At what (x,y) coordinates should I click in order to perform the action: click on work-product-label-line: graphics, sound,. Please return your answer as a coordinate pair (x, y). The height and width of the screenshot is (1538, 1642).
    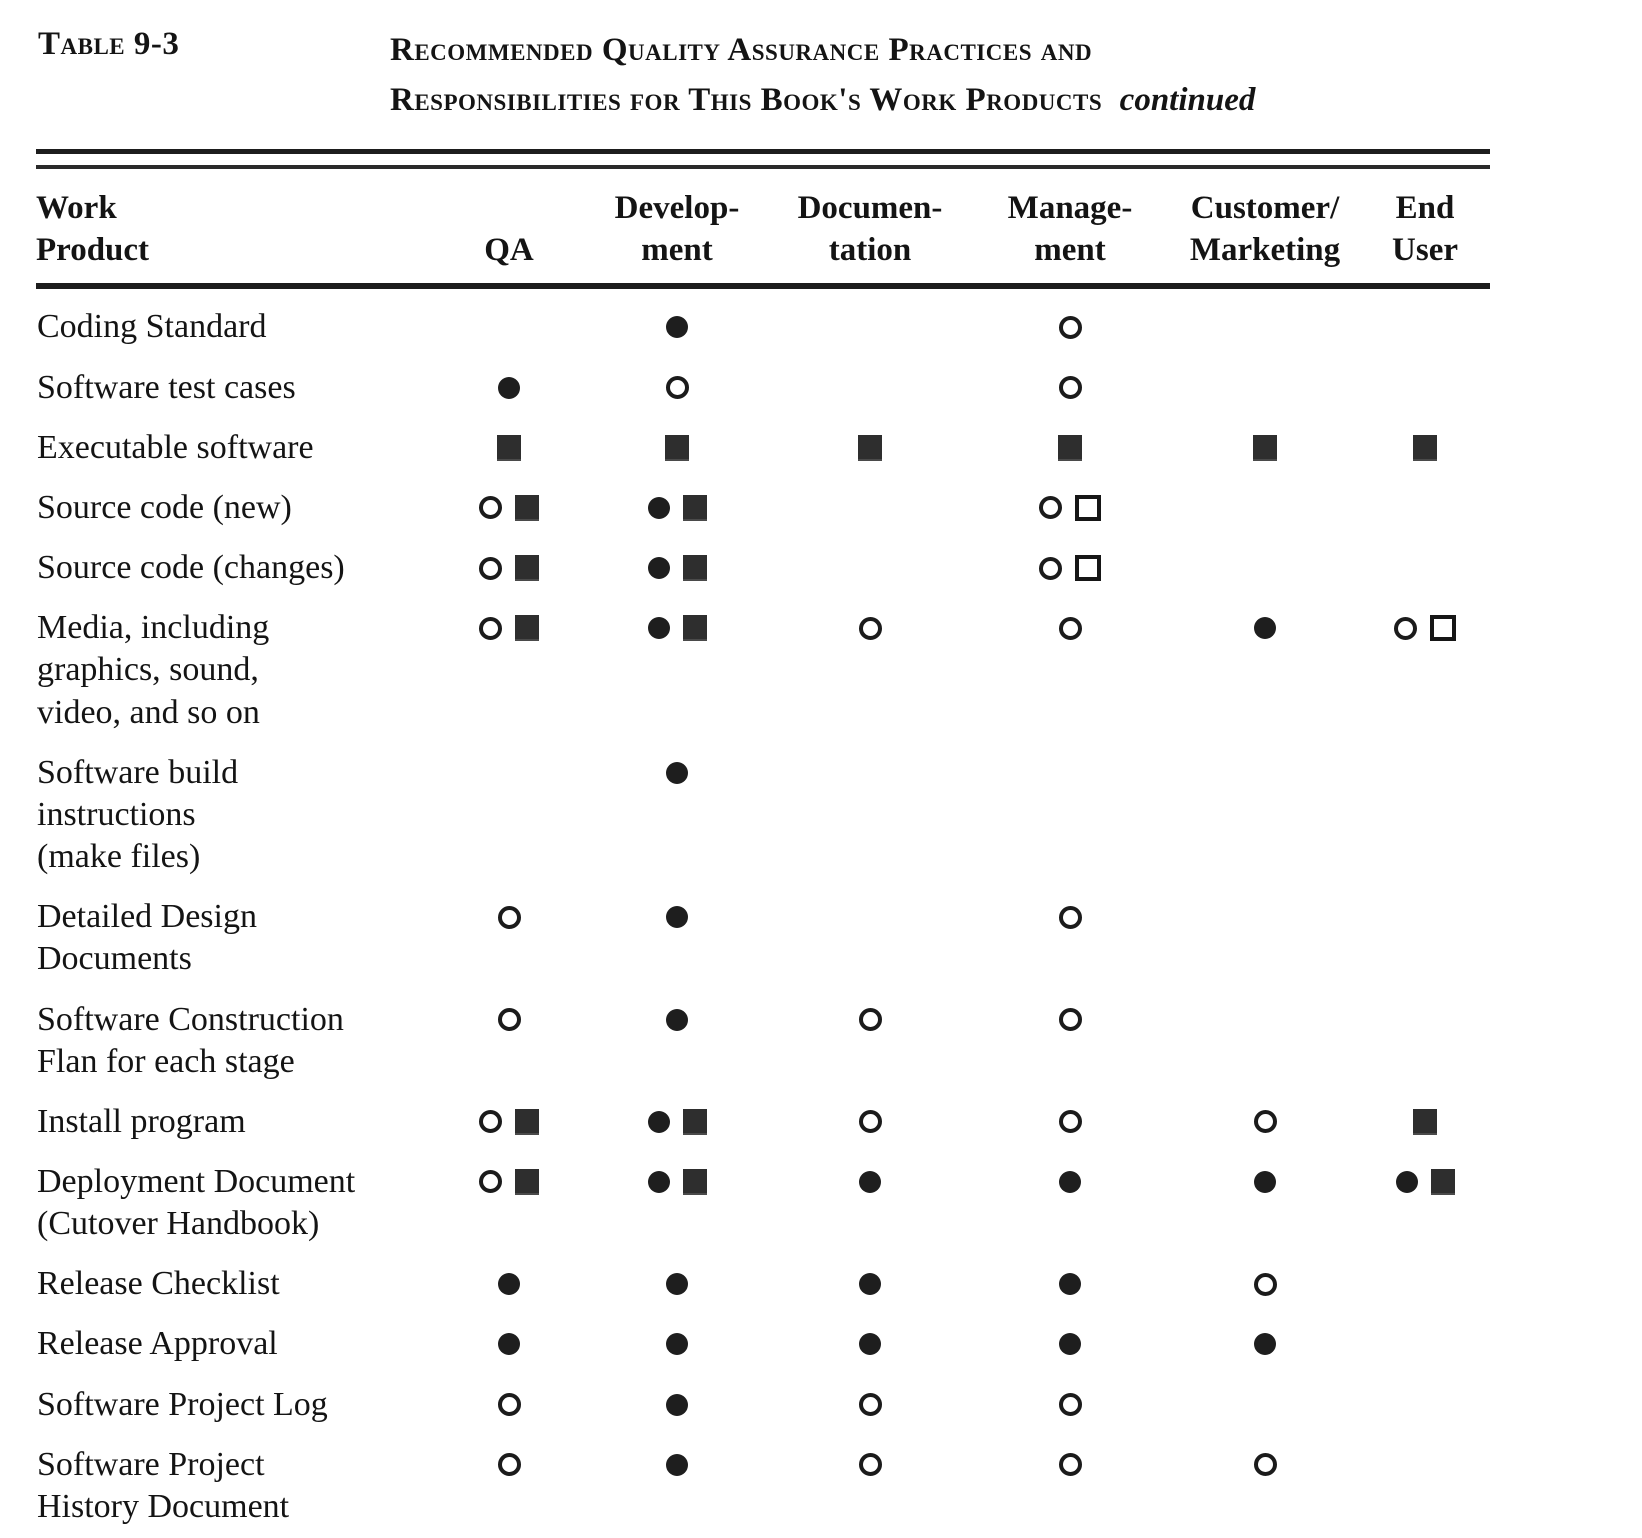
    Looking at the image, I should click on (148, 670).